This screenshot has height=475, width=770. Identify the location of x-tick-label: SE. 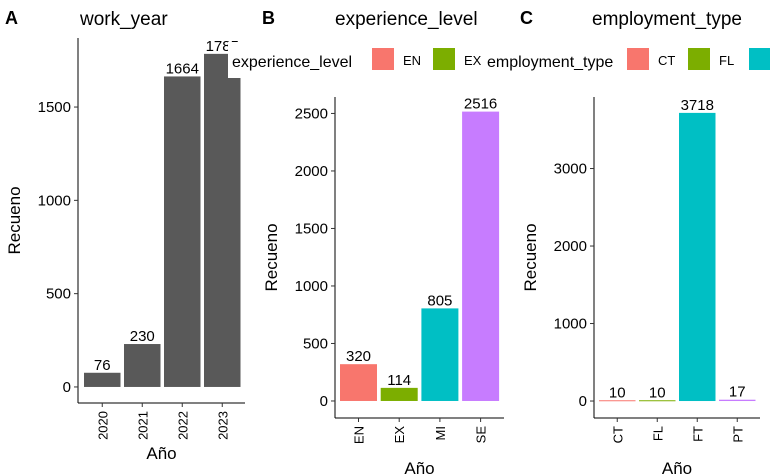
(481, 435).